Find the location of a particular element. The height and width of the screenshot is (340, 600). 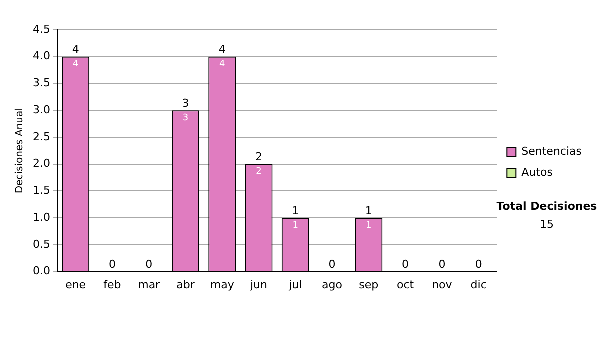

annotation: Total Decisiones is located at coordinates (547, 206).